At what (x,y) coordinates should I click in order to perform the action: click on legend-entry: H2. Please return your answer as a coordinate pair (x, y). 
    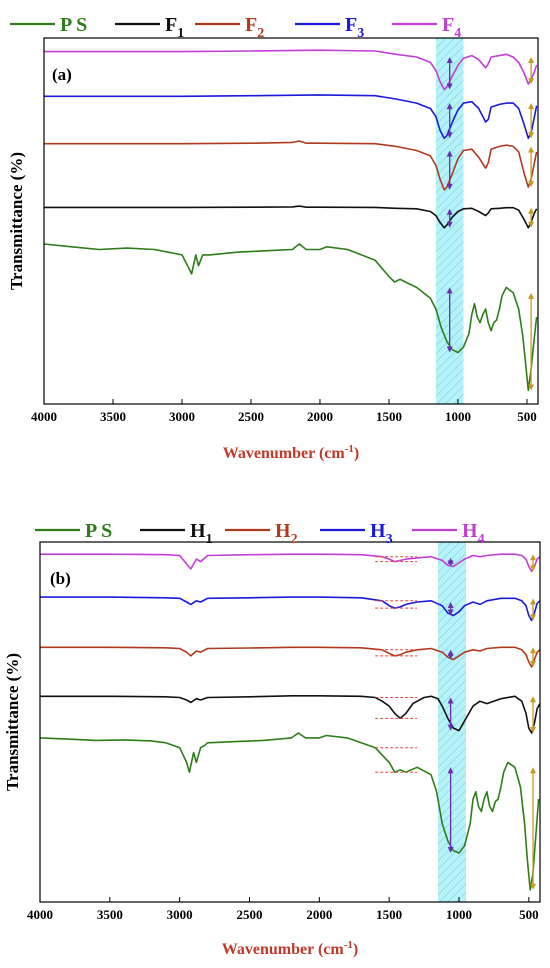
    Looking at the image, I should click on (286, 533).